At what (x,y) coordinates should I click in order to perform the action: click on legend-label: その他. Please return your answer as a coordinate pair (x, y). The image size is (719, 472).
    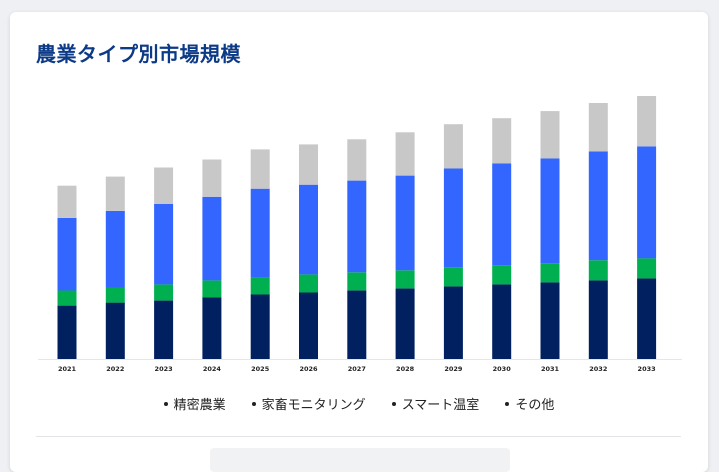
    Looking at the image, I should click on (535, 405).